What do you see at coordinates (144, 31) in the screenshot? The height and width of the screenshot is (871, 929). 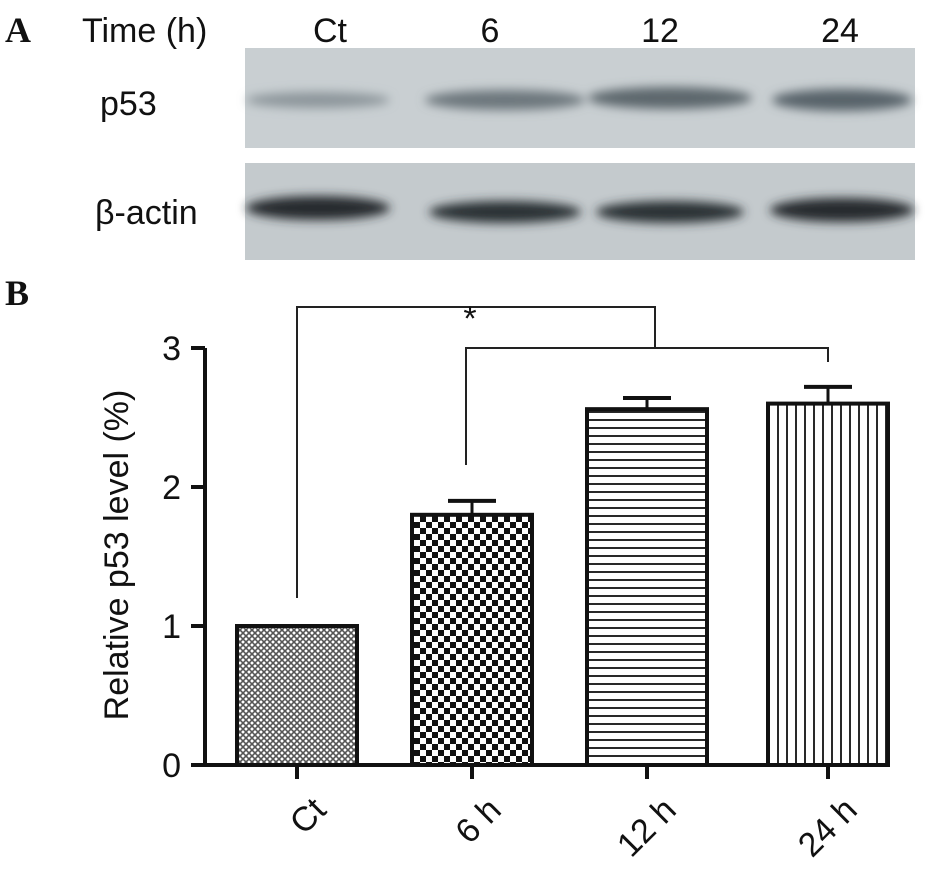 I see `time-label: Time (h)` at bounding box center [144, 31].